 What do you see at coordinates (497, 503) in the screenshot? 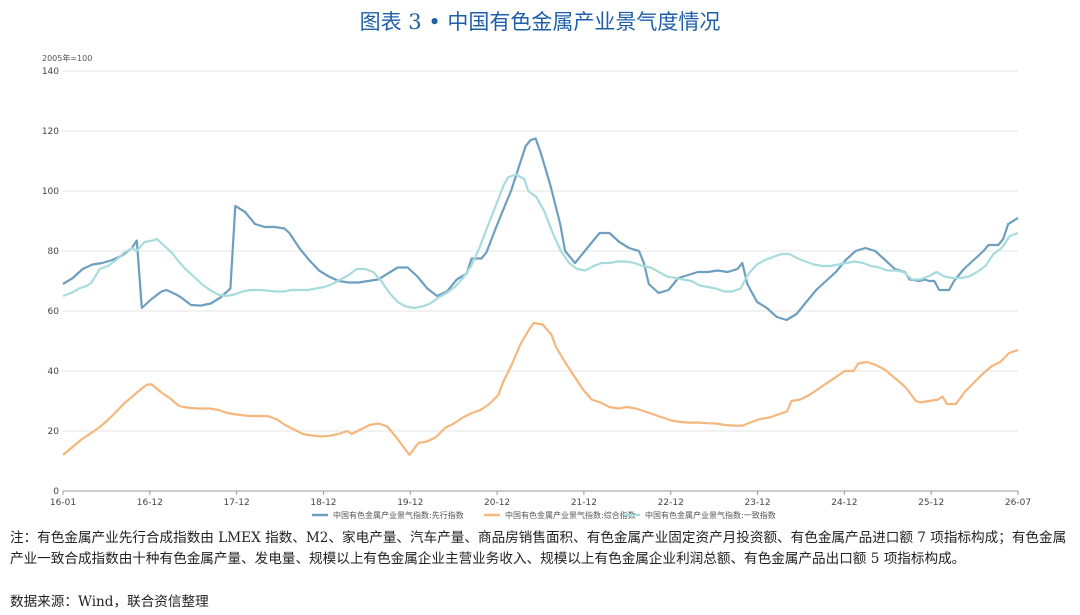
I see `x-tick-label: 20-12` at bounding box center [497, 503].